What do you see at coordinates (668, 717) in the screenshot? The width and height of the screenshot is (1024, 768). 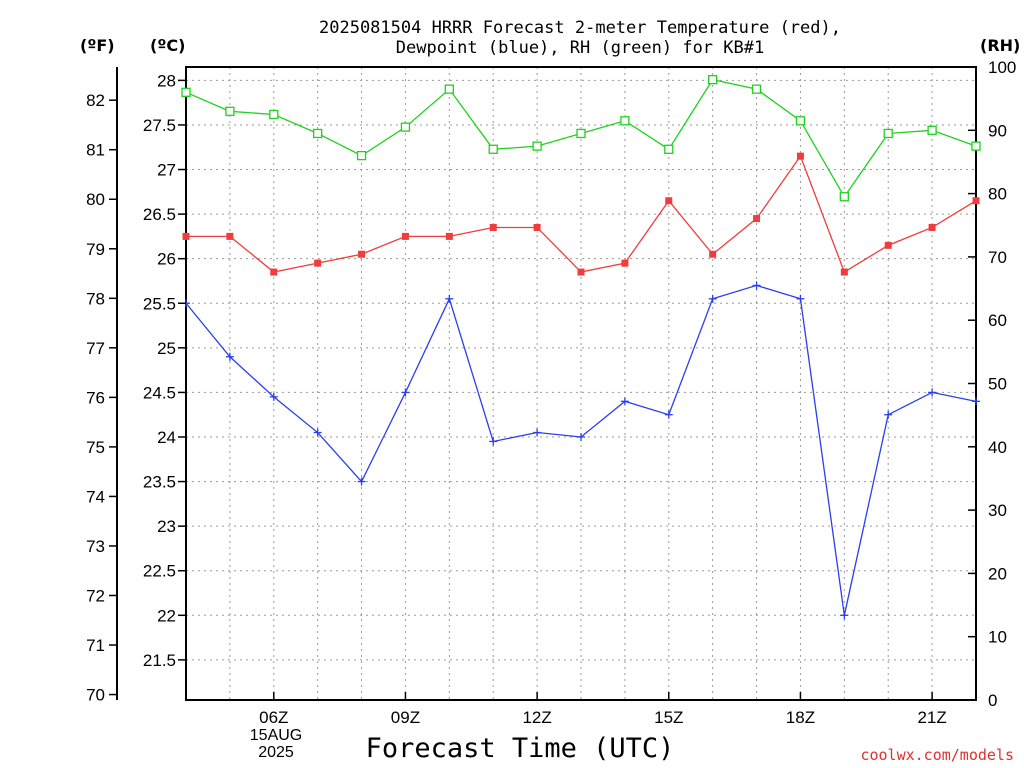 I see `x-tick-label: 15Z` at bounding box center [668, 717].